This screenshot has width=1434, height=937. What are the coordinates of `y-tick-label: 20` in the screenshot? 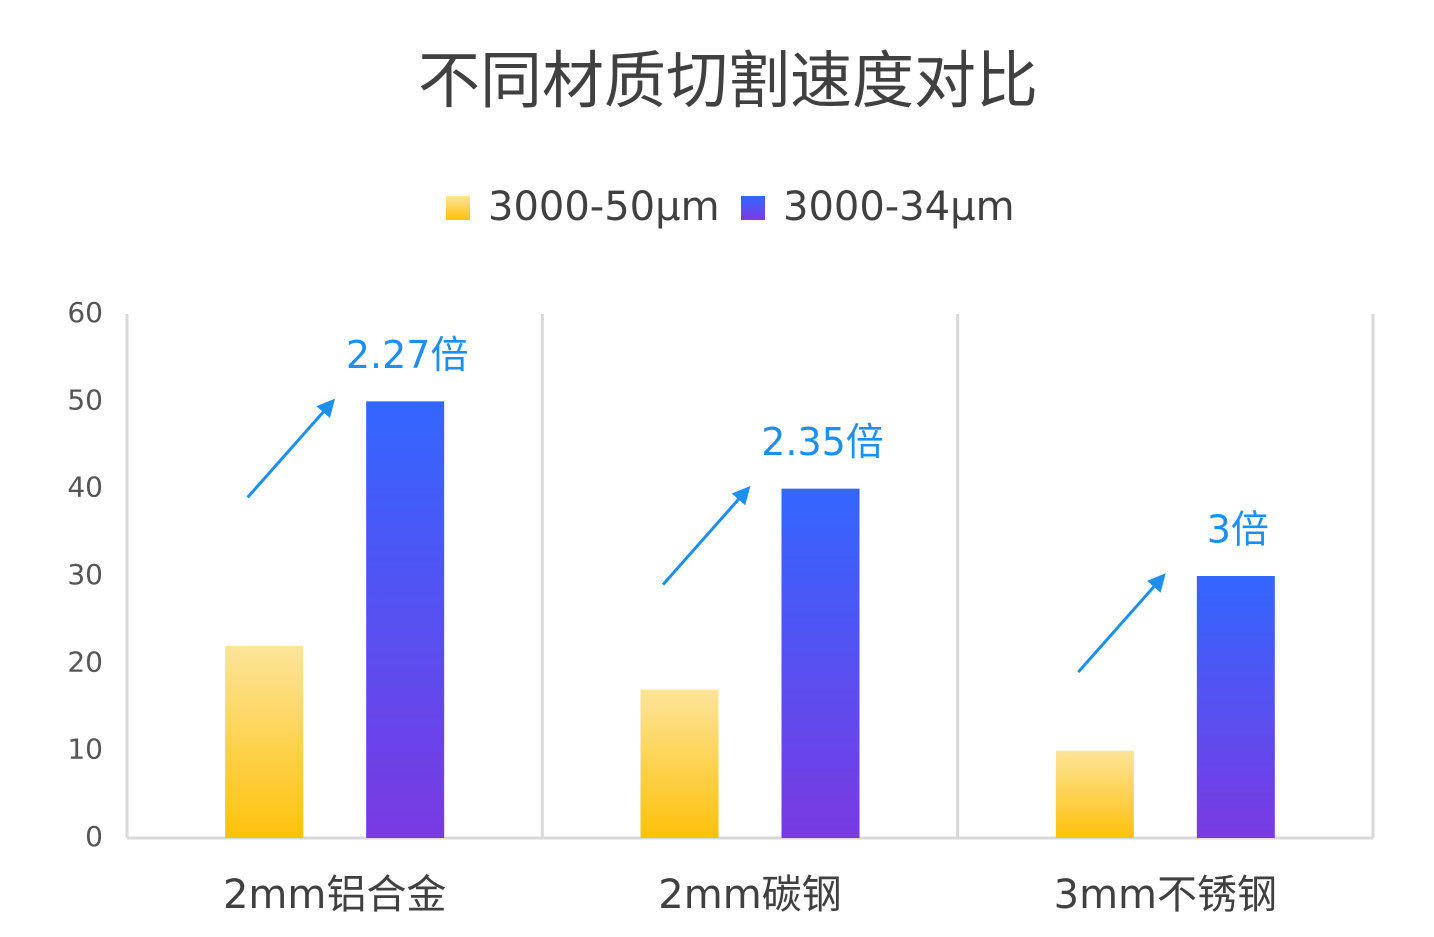 It's located at (85, 661).